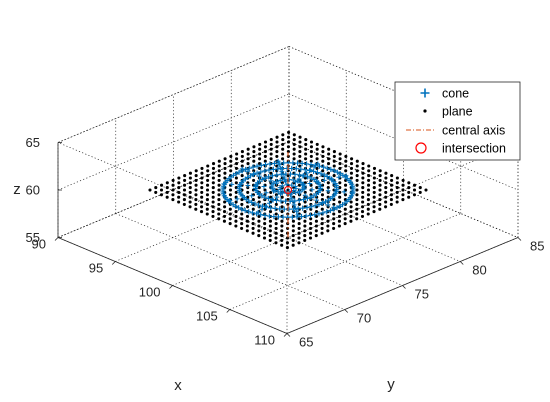 Image resolution: width=550 pixels, height=402 pixels. I want to click on z-tick-label-2: 65, so click(33, 142).